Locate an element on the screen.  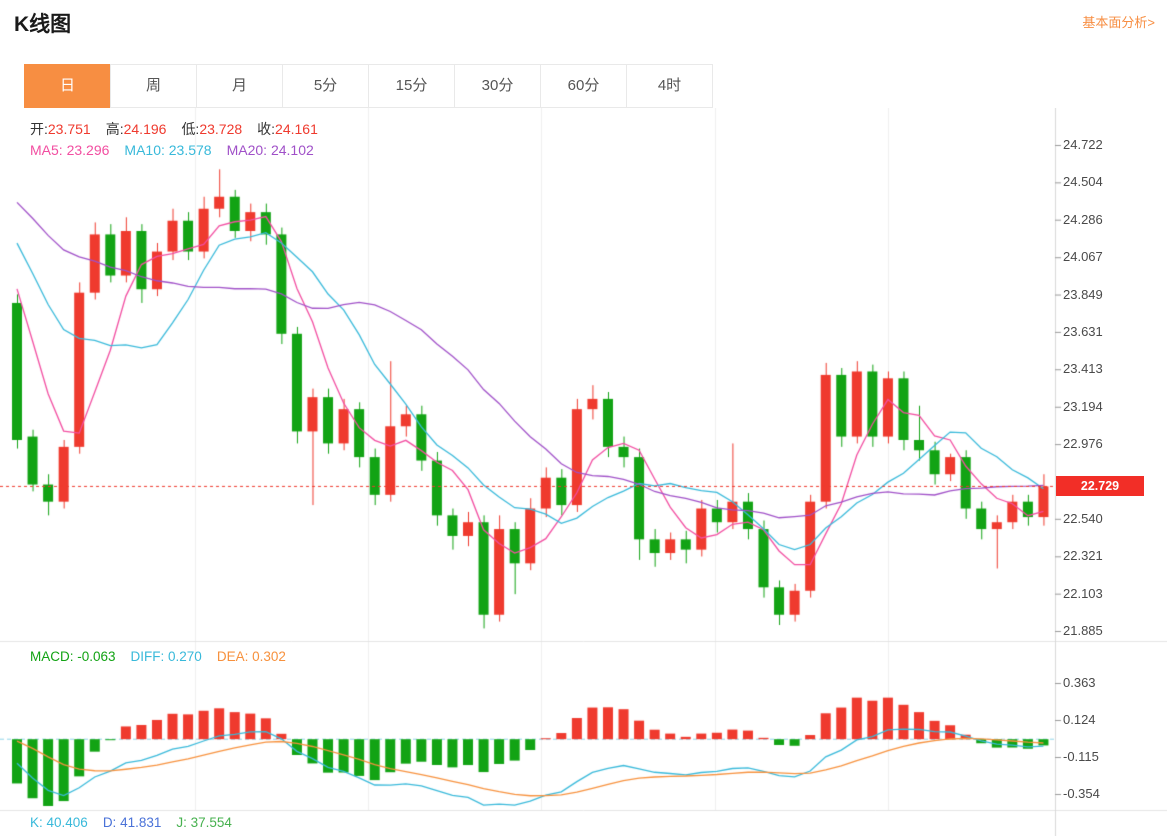
legend-item-K: K: 40.406 is located at coordinates (59, 822).